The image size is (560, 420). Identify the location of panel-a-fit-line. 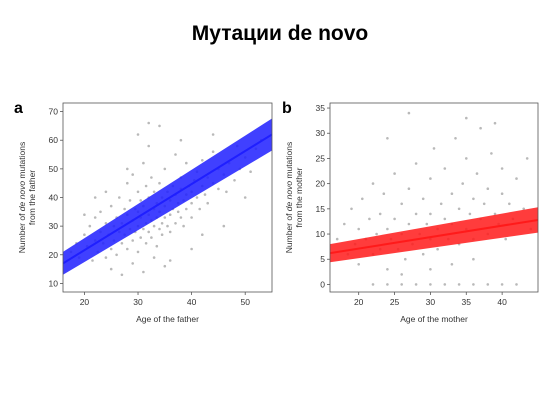
(167, 199).